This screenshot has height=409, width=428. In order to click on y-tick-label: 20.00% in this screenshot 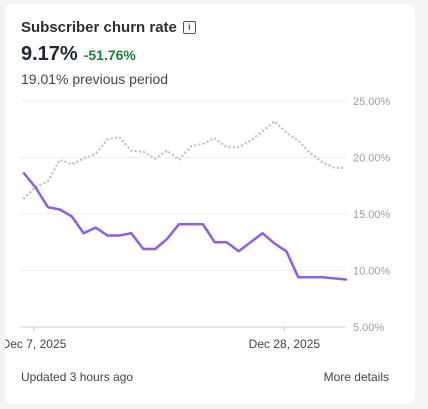, I will do `click(372, 159)`.